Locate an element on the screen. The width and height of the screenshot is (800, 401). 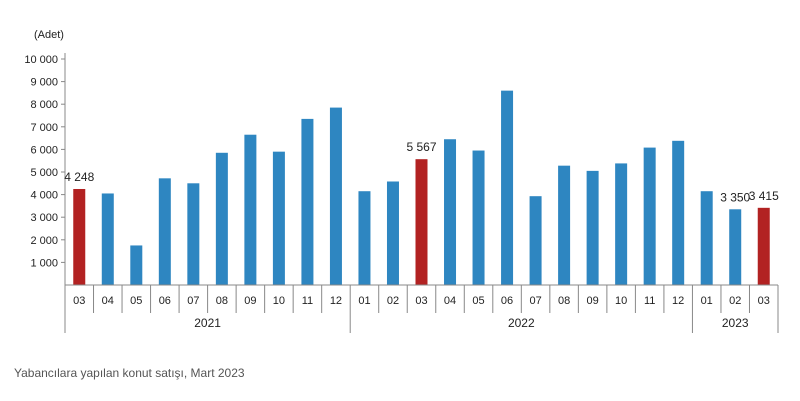
bar-data-label: 5 567 is located at coordinates (421, 147).